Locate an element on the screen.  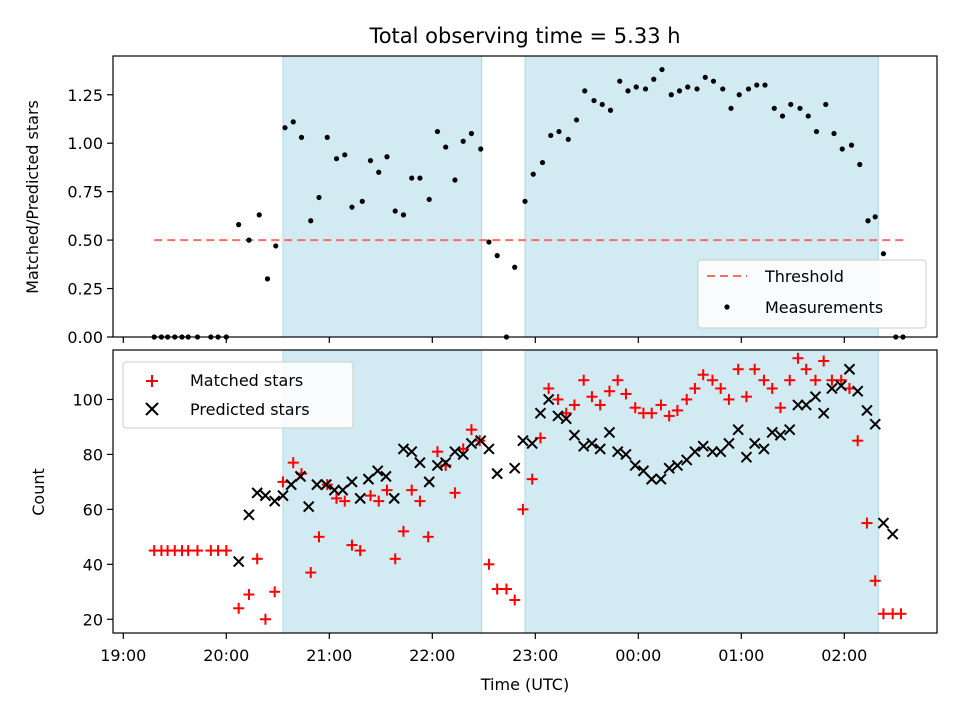
x-tick-label: 23:00 is located at coordinates (535, 655).